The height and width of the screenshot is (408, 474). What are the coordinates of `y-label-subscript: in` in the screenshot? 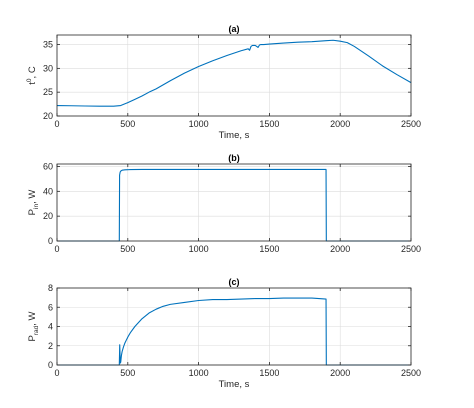 It's located at (36, 206).